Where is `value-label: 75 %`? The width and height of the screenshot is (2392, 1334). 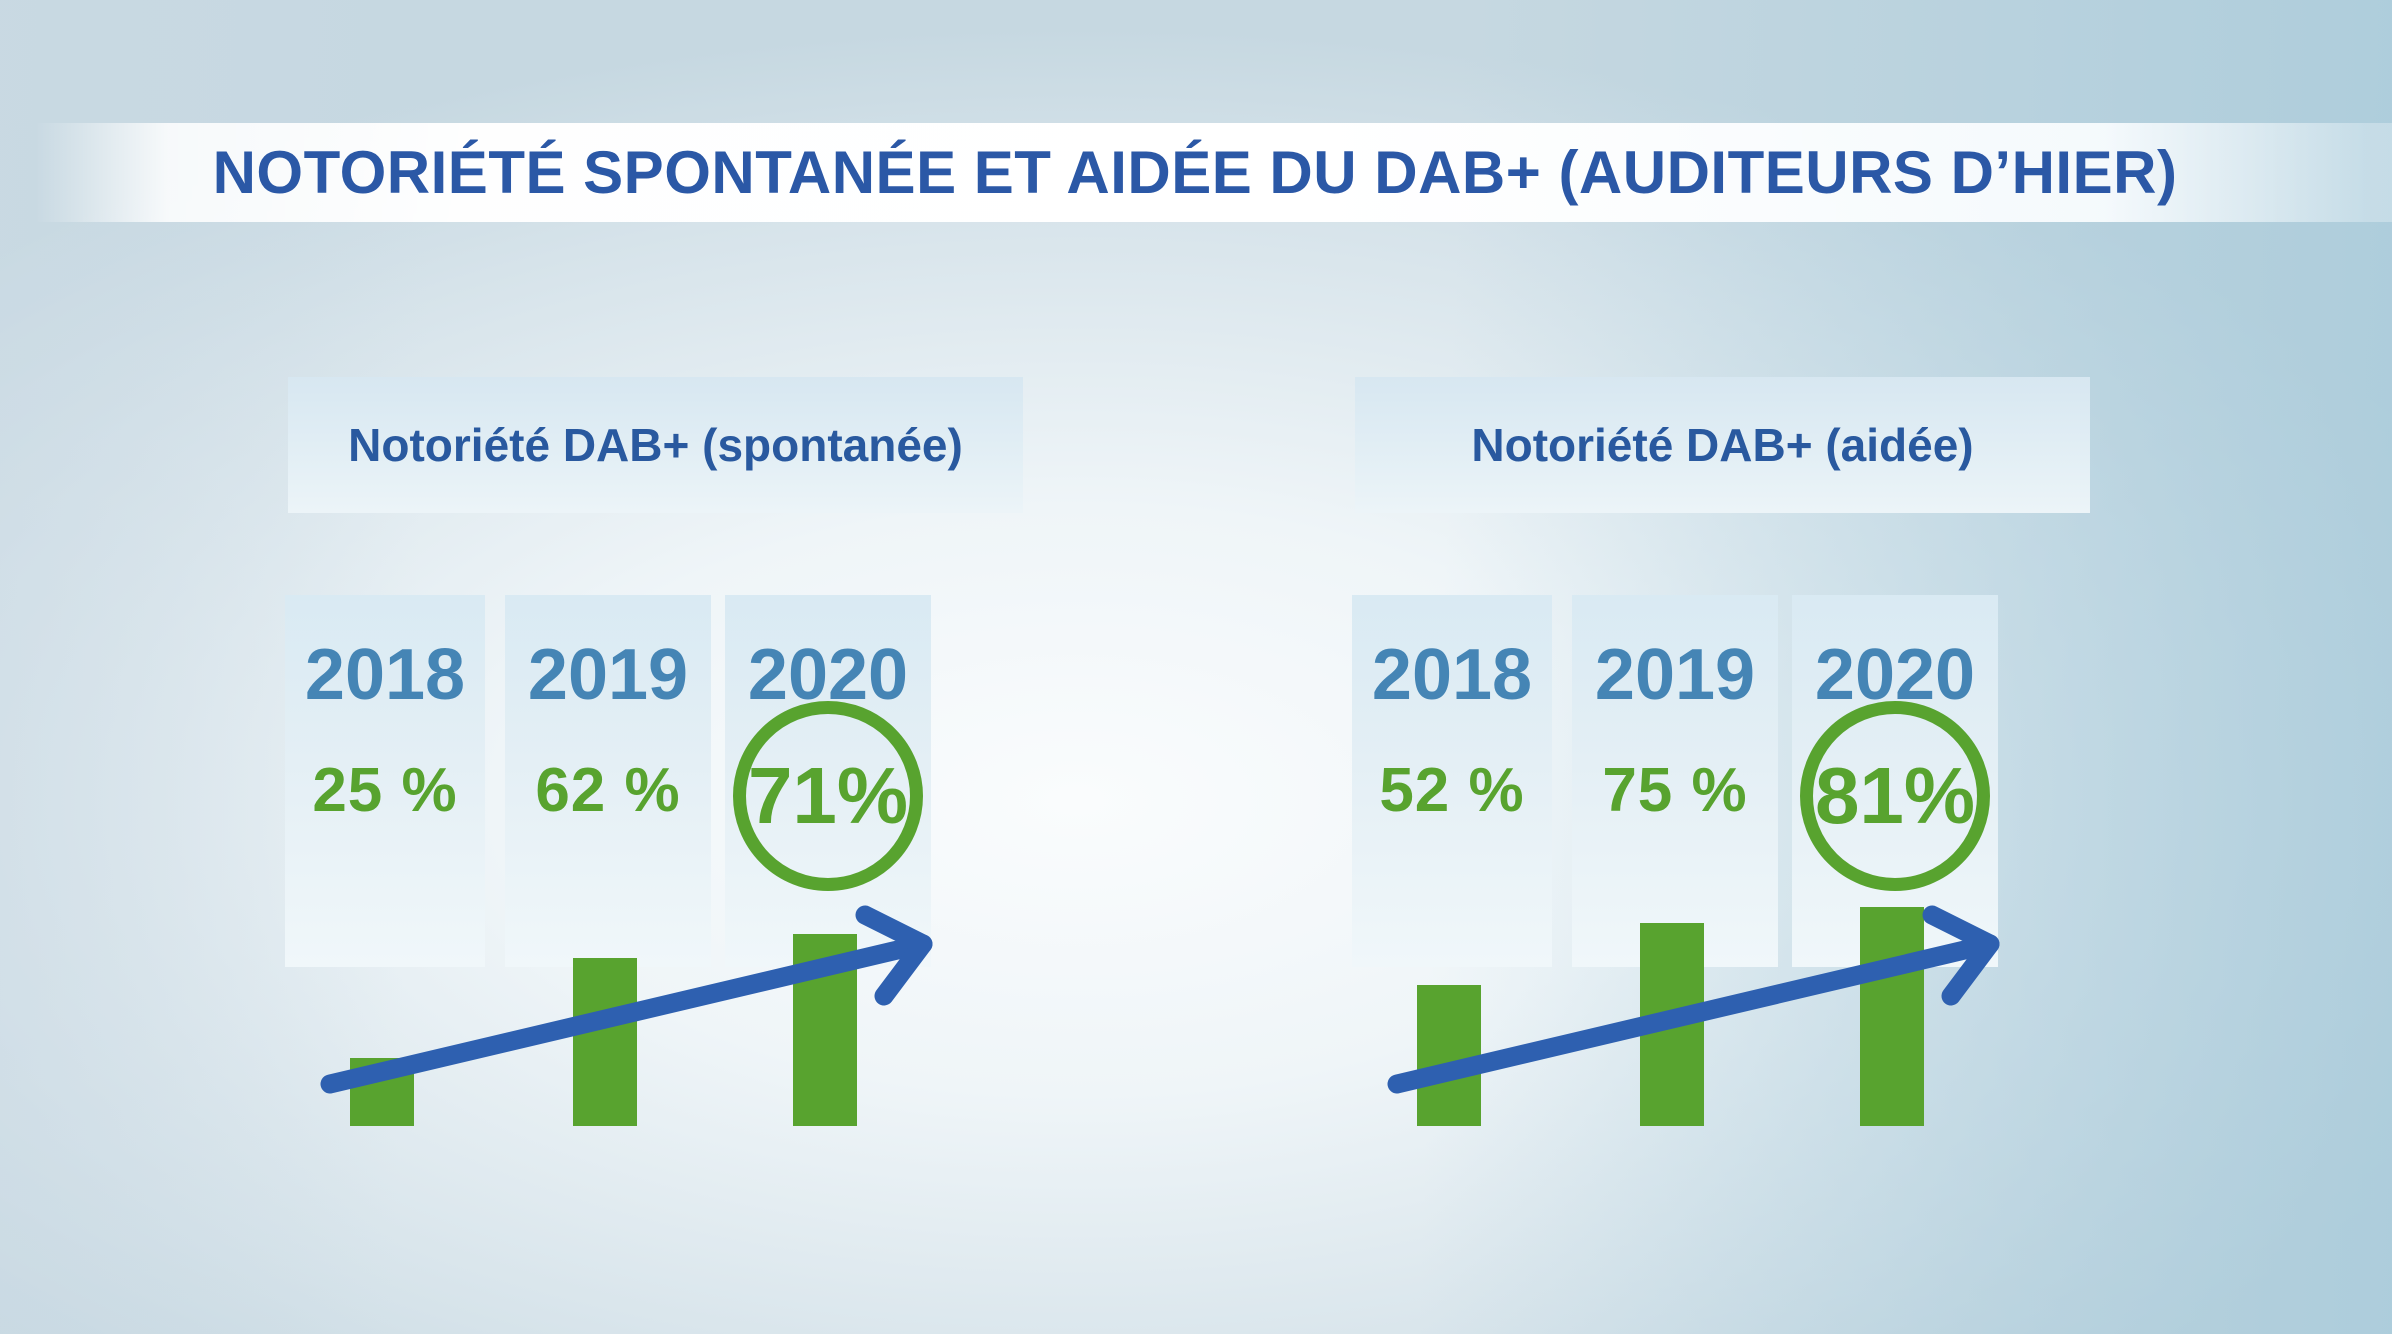
value-label: 75 % is located at coordinates (1675, 790).